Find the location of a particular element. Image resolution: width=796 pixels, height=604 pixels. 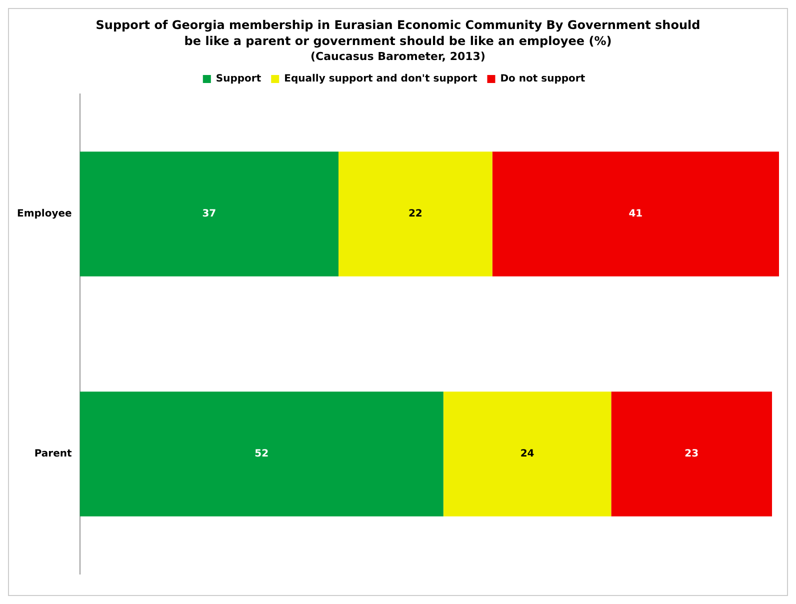

legend-label: Equally support and don't support is located at coordinates (381, 79).